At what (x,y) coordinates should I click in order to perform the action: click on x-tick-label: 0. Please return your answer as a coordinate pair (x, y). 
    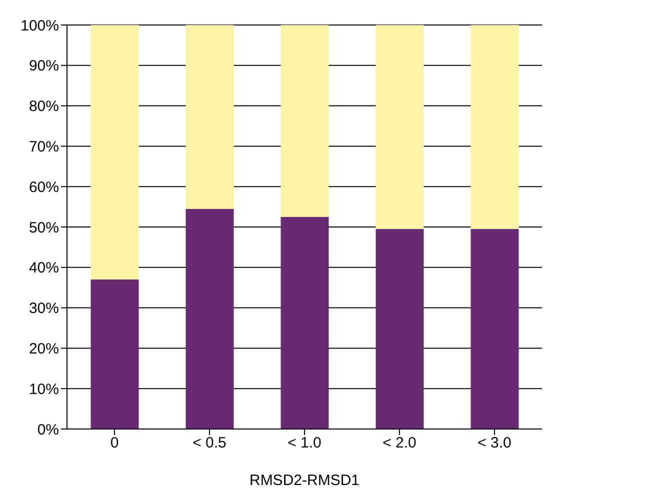
    Looking at the image, I should click on (114, 443).